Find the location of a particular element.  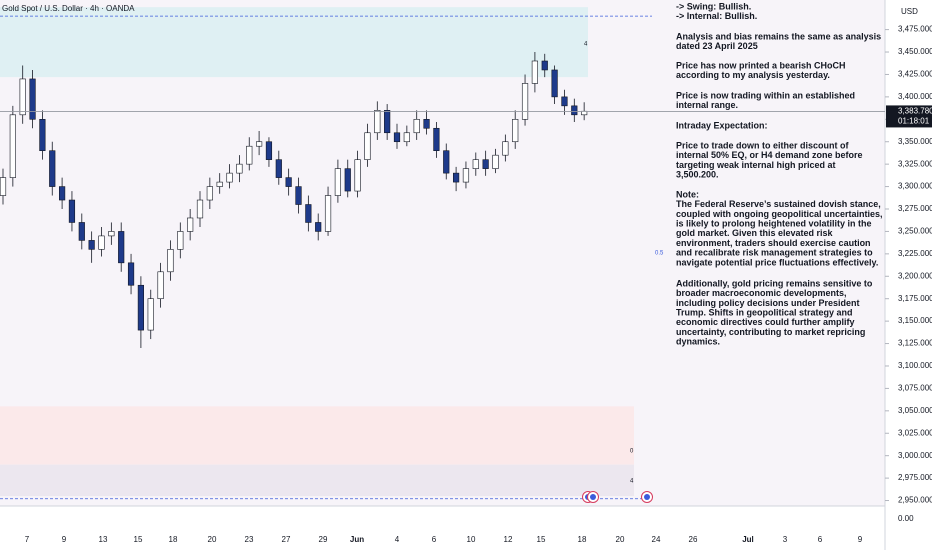

y-tick-label: 3,400.000 is located at coordinates (915, 96).